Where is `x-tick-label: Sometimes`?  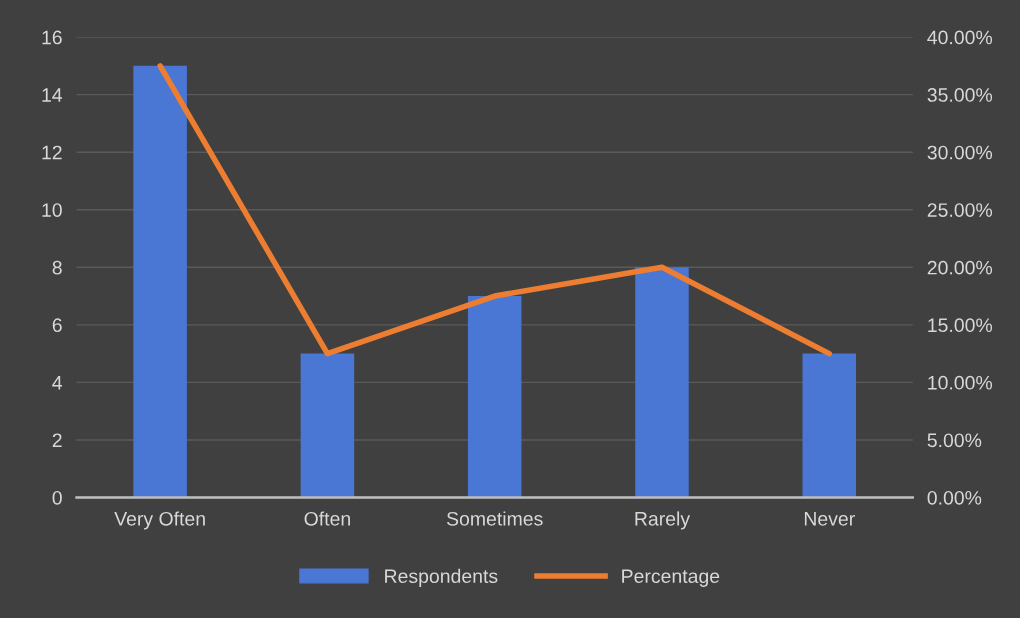 x-tick-label: Sometimes is located at coordinates (494, 518).